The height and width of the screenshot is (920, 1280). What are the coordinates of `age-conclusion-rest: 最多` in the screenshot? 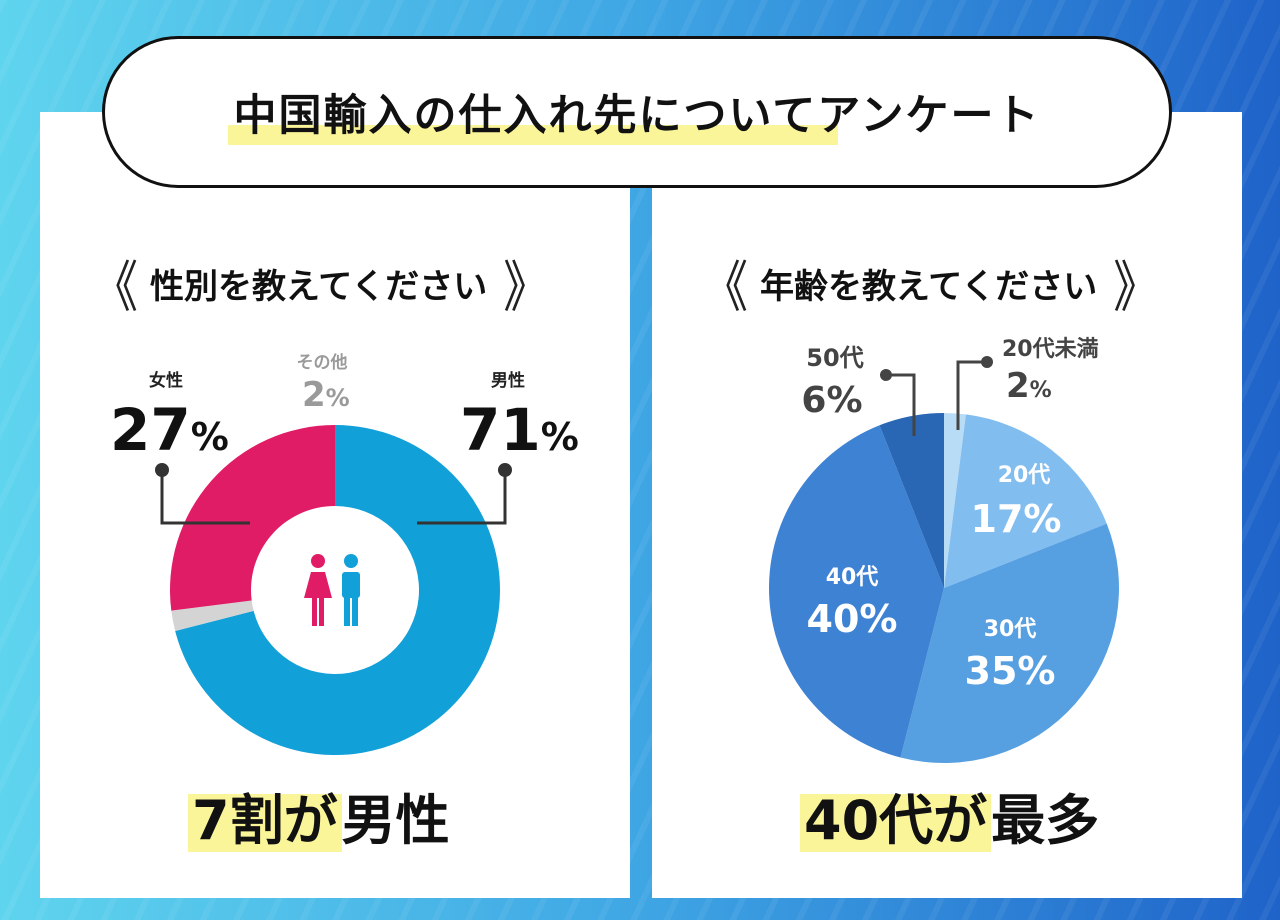 It's located at (1045, 820).